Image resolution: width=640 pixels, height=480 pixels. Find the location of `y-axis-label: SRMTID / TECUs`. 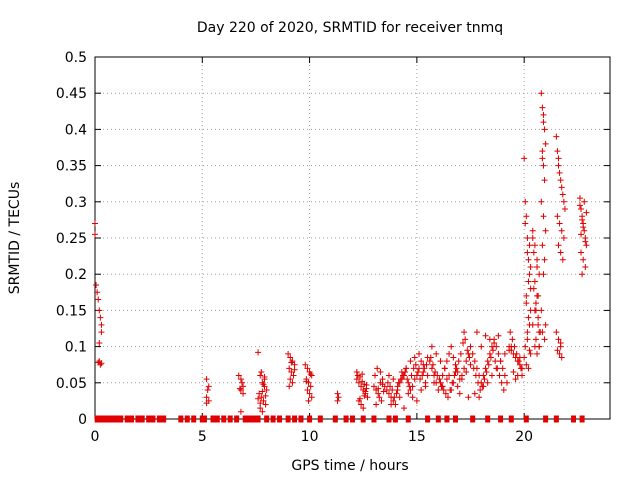

y-axis-label: SRMTID / TECUs is located at coordinates (15, 238).